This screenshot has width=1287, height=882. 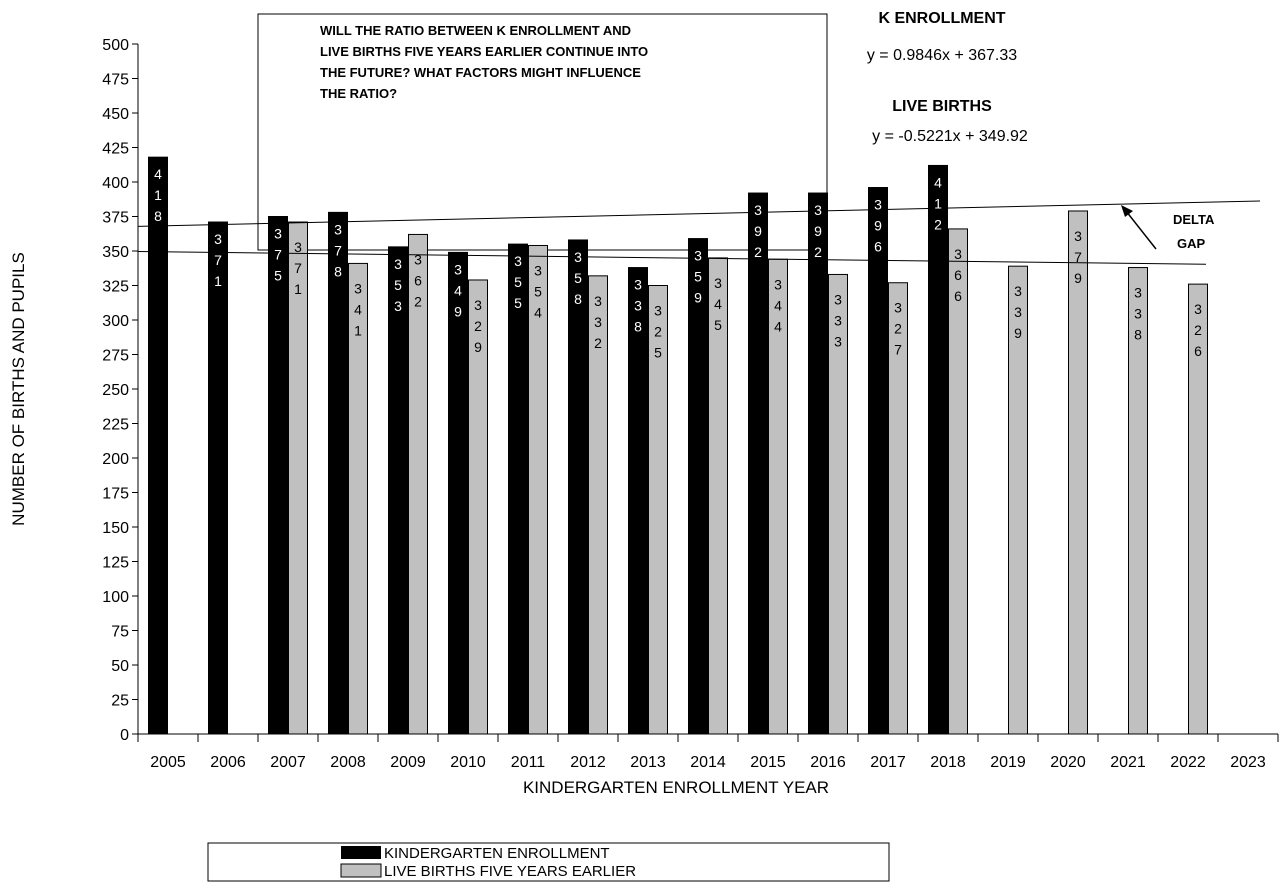 I want to click on trend-k-title: K ENROLLMENT, so click(x=941, y=18).